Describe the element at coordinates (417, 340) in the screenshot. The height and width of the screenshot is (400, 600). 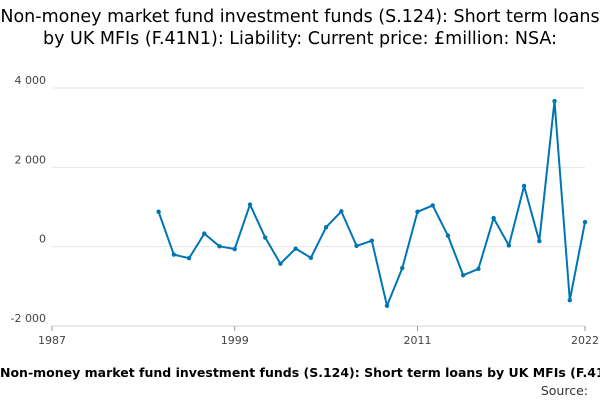
I see `x-tick-label: 2011` at that location.